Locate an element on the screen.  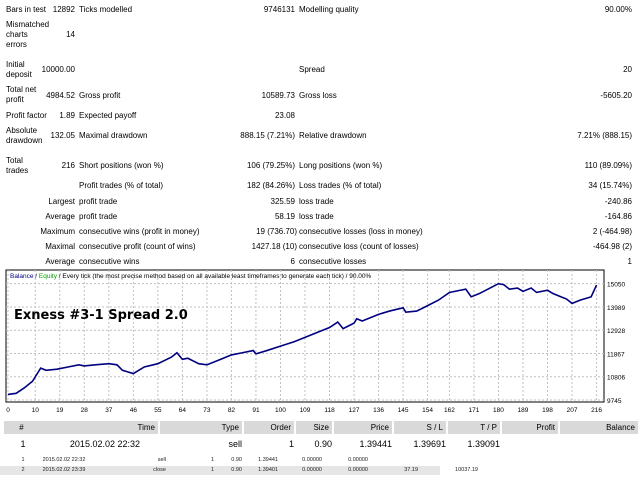
x-tick-label: 46 is located at coordinates (134, 410).